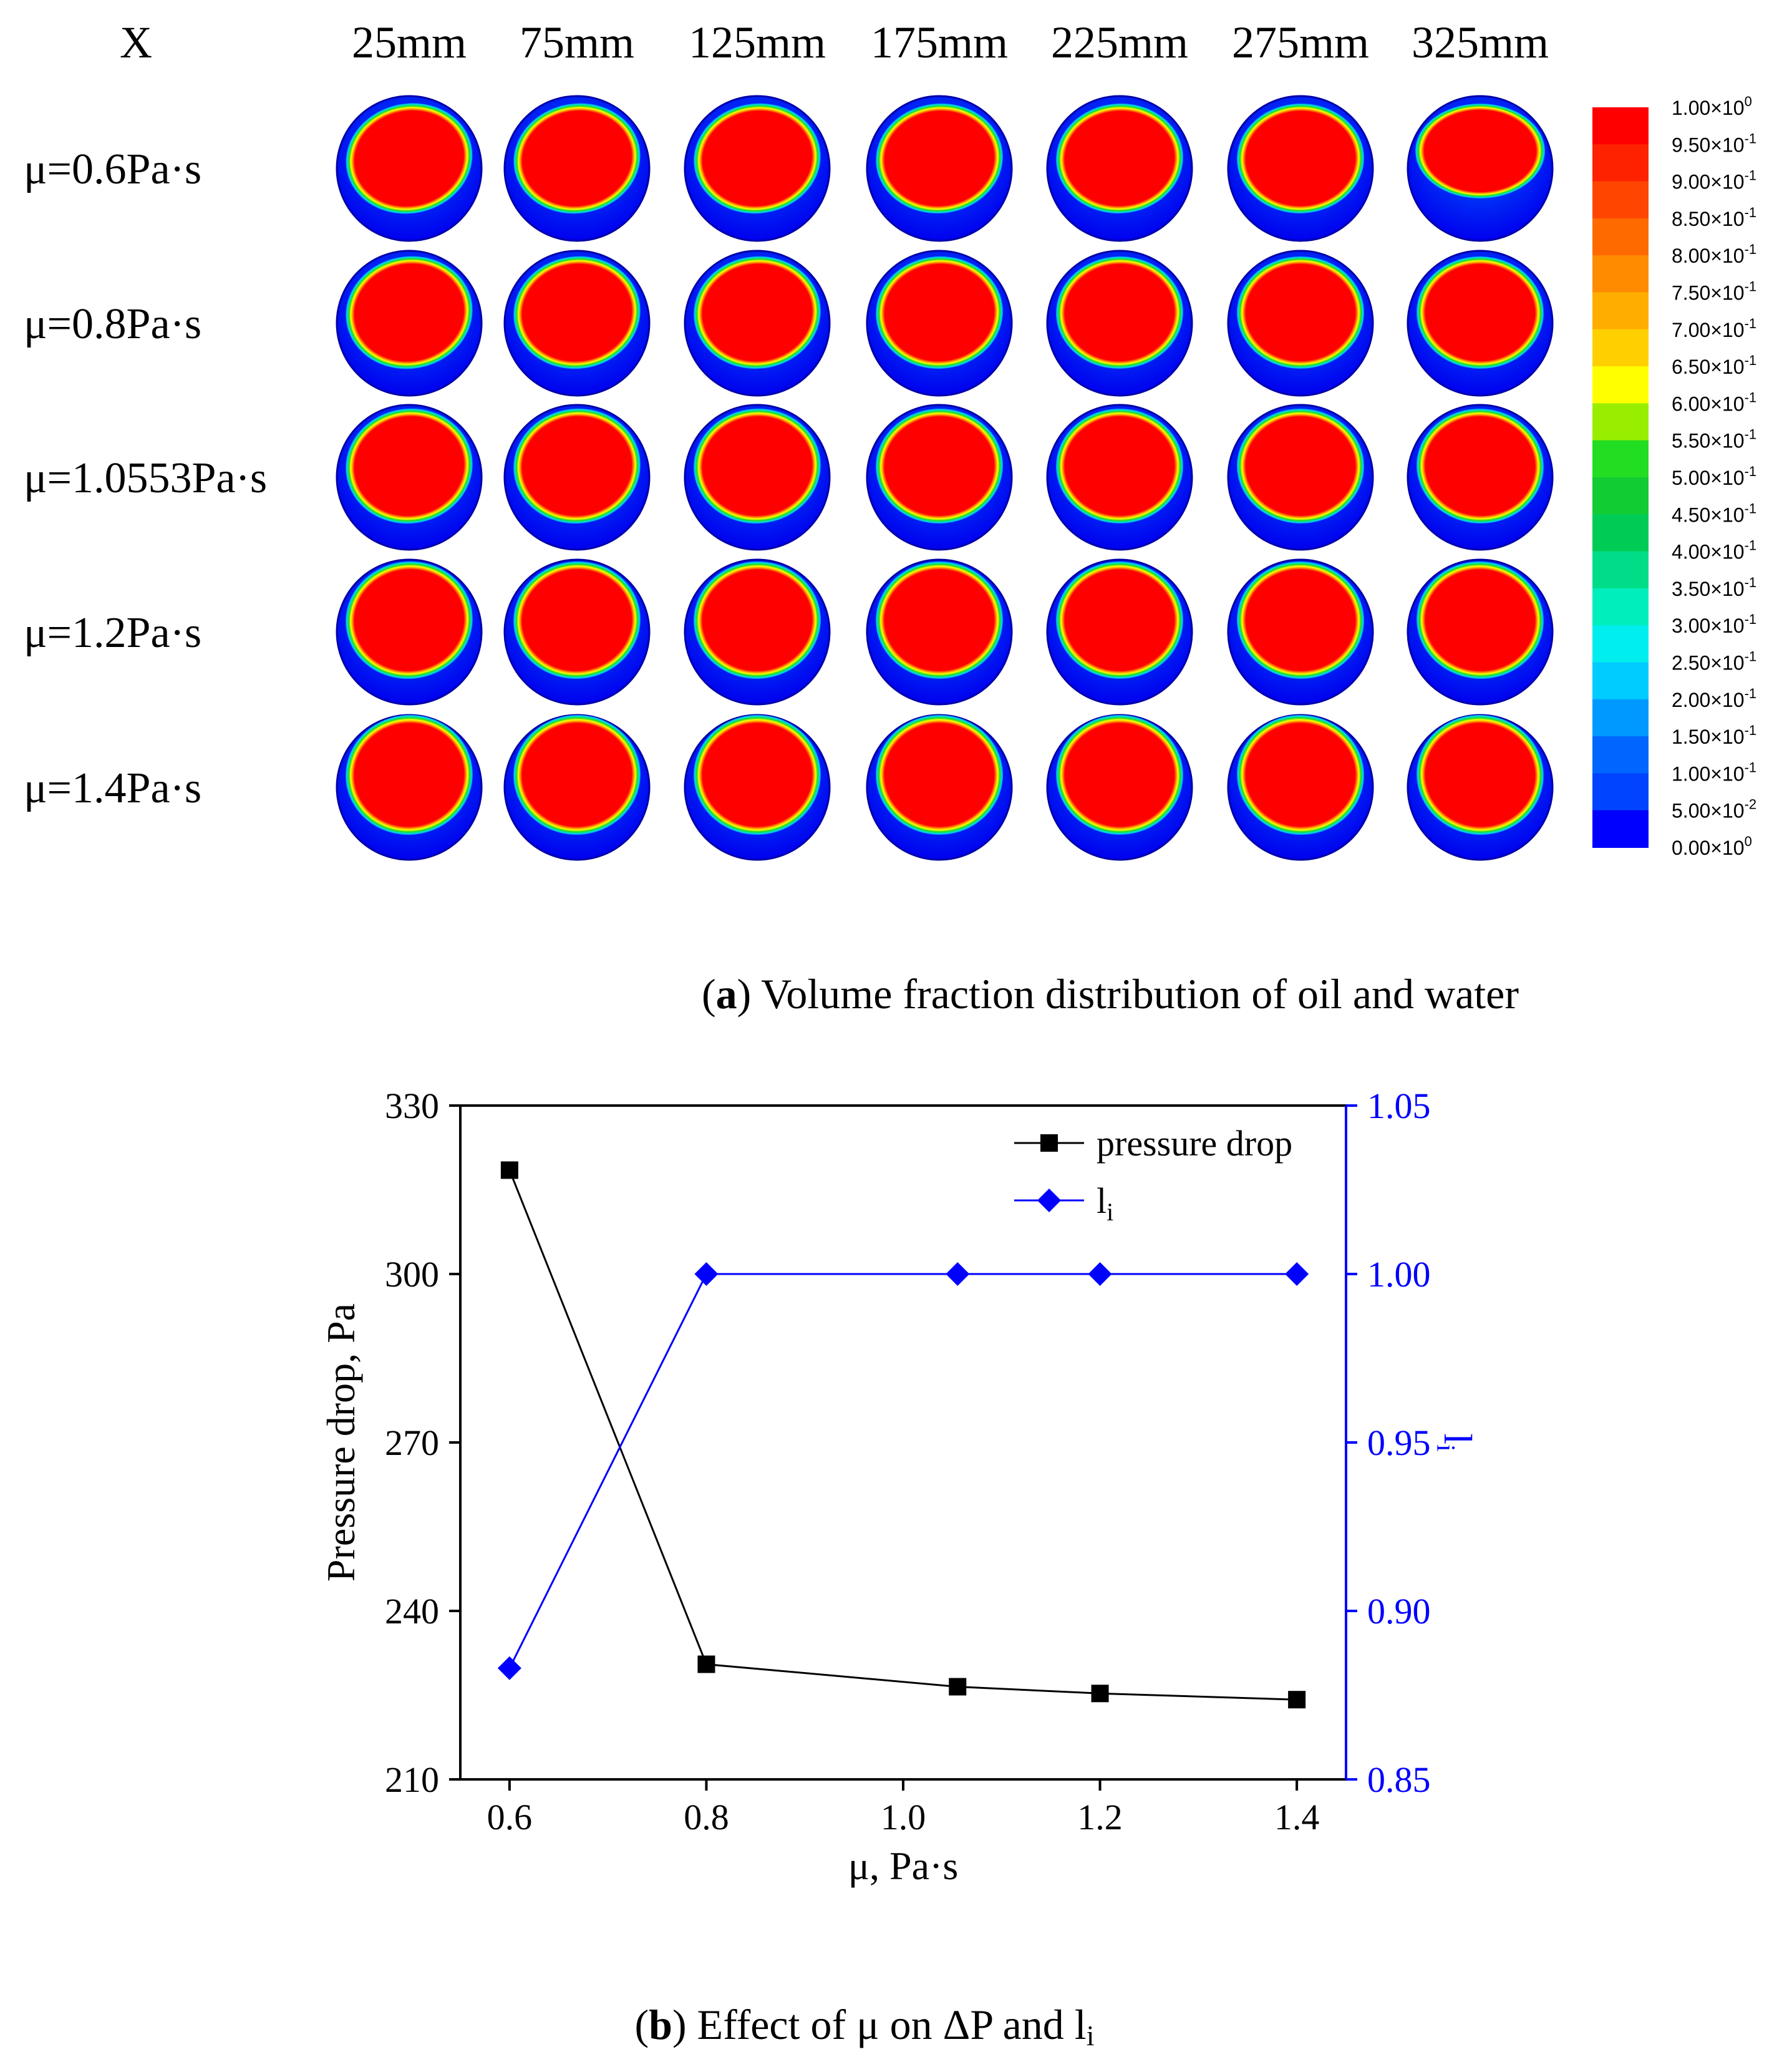 The height and width of the screenshot is (2067, 1792). Describe the element at coordinates (1399, 1106) in the screenshot. I see `y2-tick-label: 1.05` at that location.